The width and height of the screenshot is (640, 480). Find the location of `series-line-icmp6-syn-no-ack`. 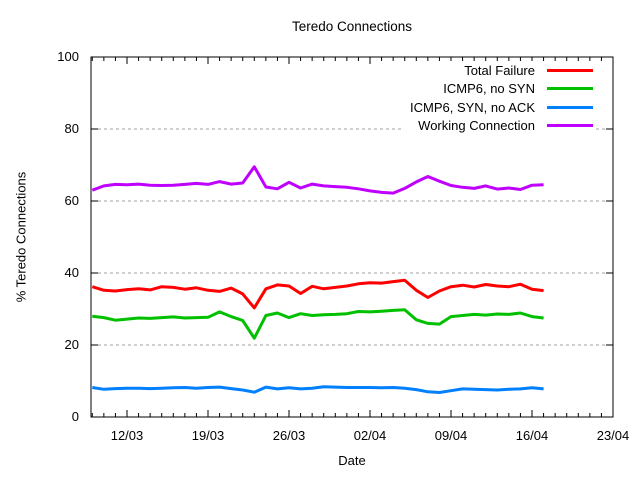

series-line-icmp6-syn-no-ack is located at coordinates (318, 389).